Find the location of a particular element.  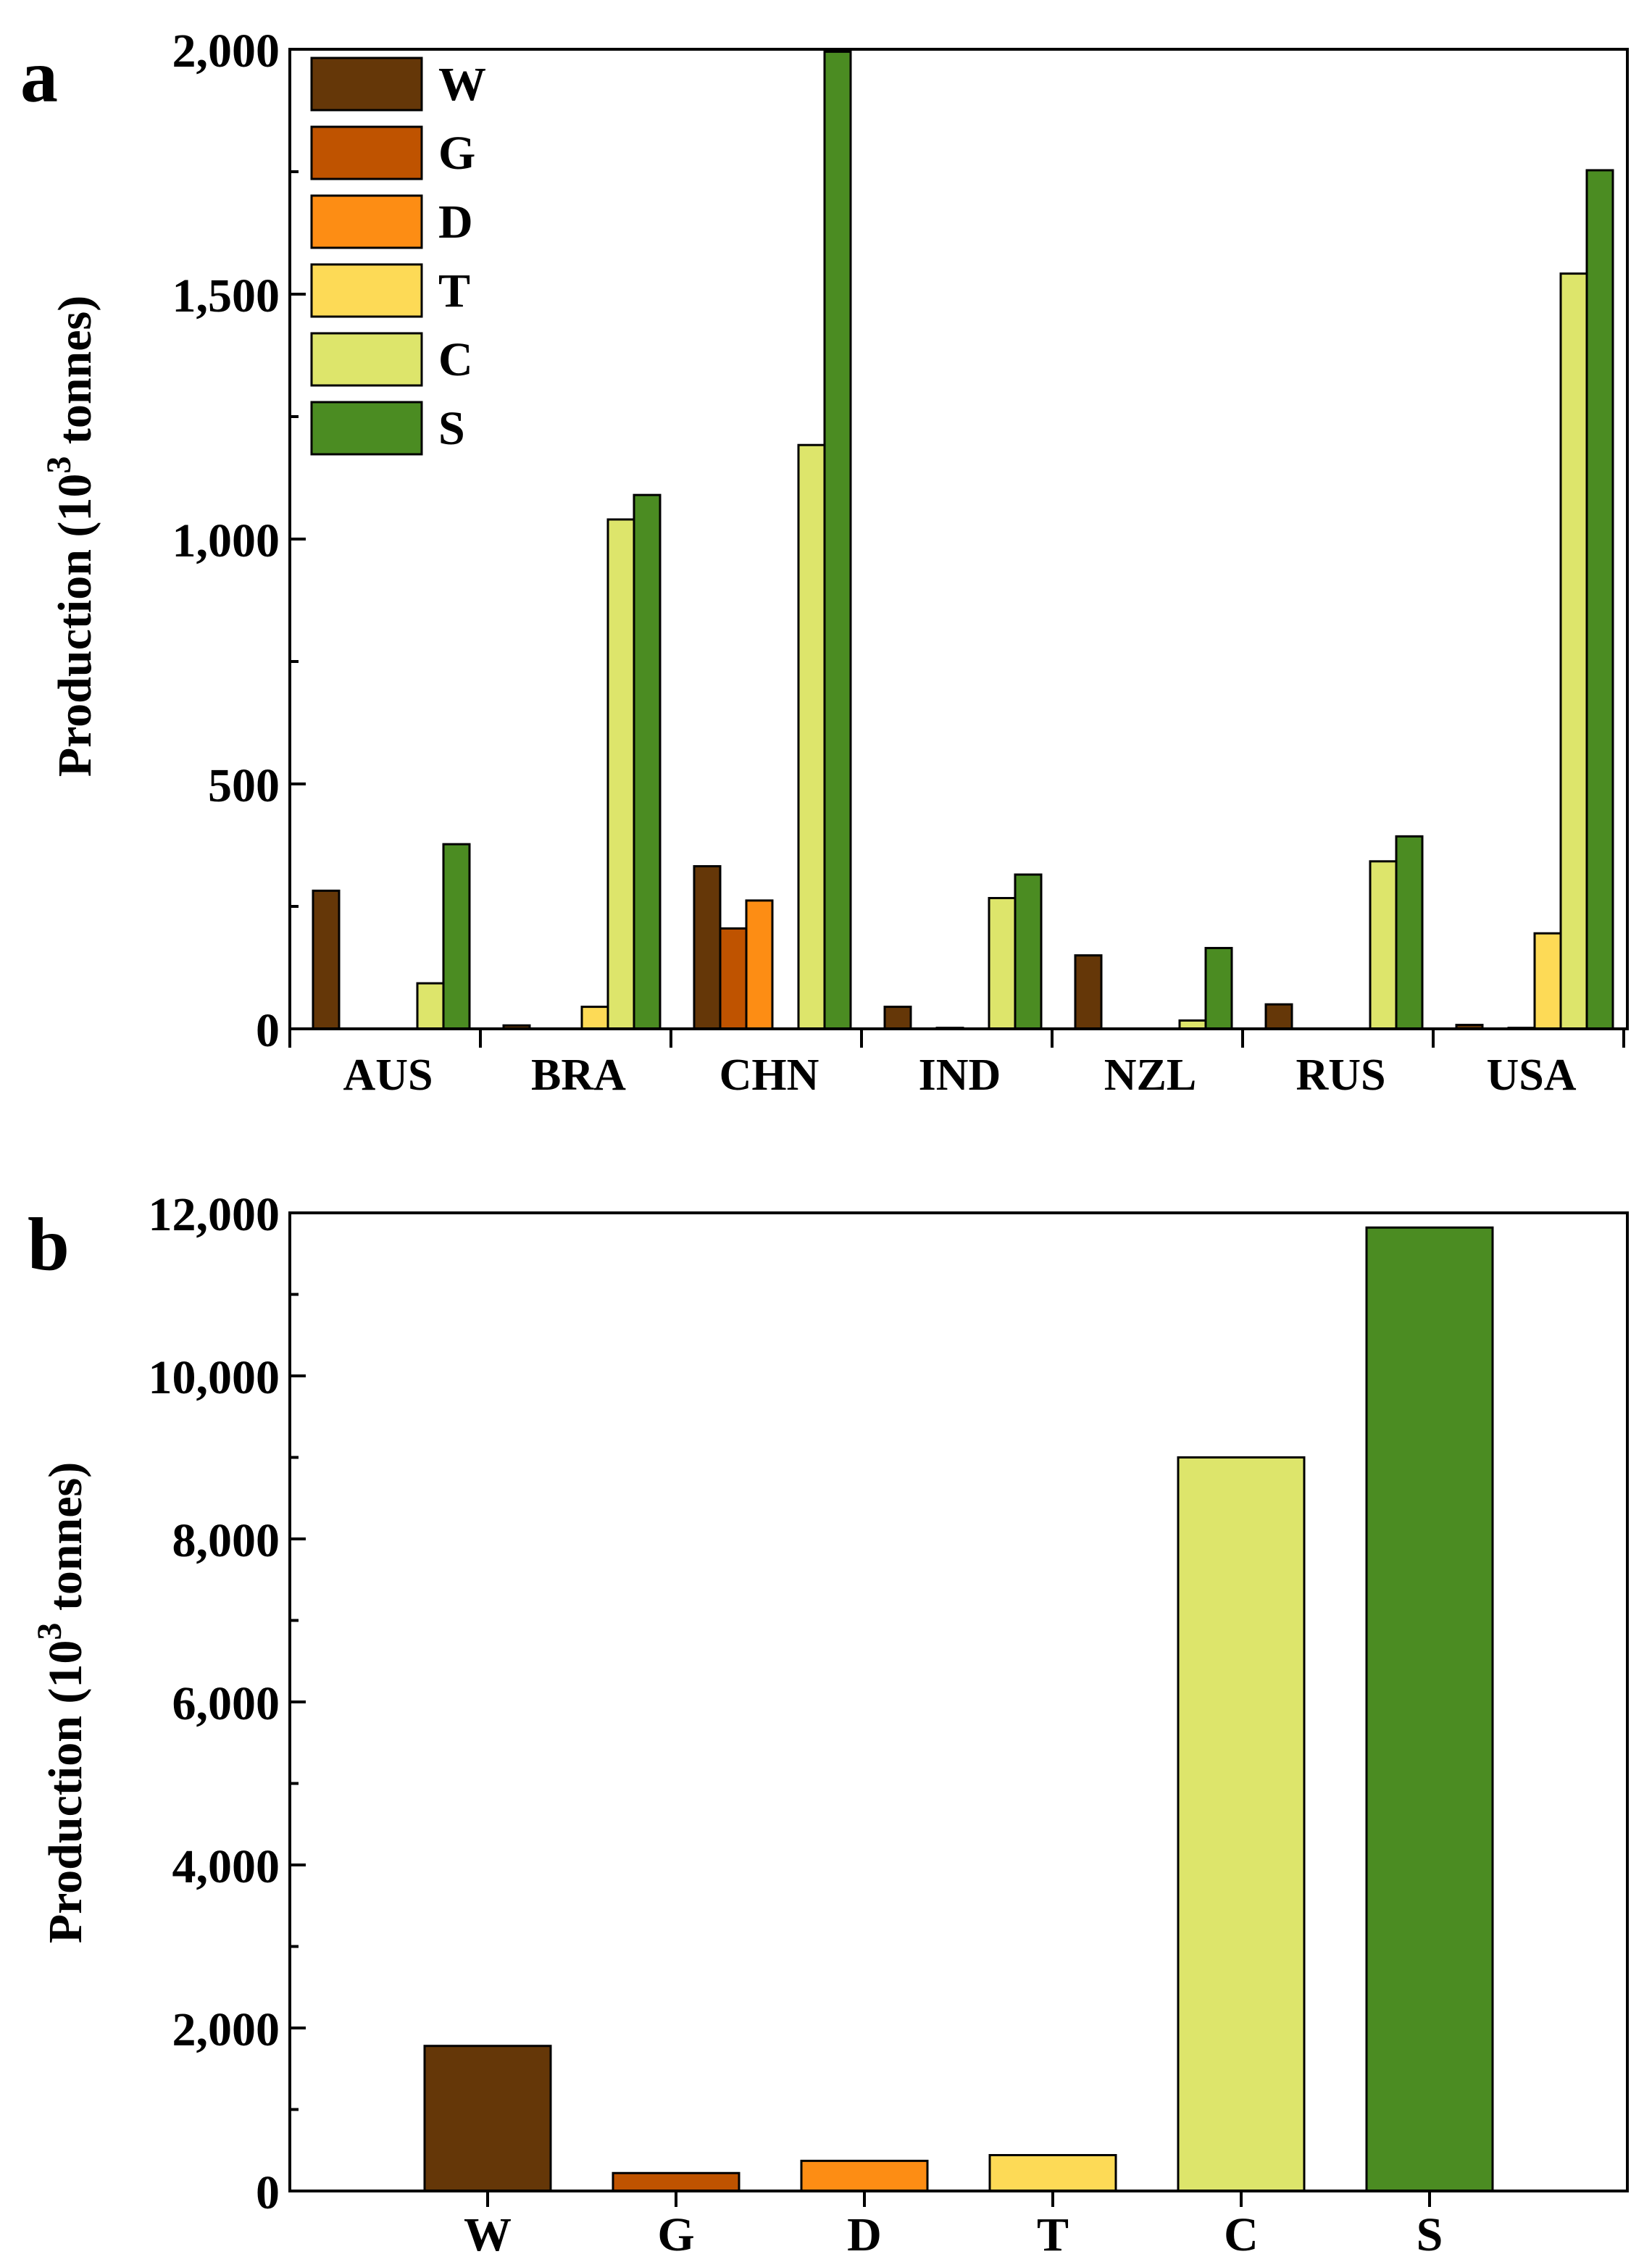

bar-D-CHN is located at coordinates (759, 964).